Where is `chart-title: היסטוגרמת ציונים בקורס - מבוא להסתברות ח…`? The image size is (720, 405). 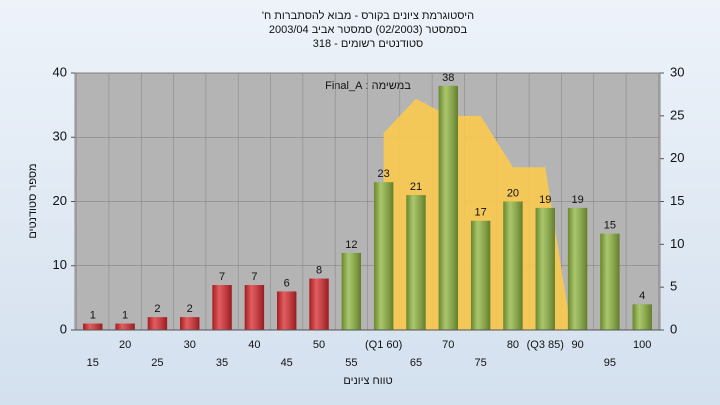 chart-title: היסטוגרמת ציונים בקורס - מבוא להסתברות ח… is located at coordinates (368, 15).